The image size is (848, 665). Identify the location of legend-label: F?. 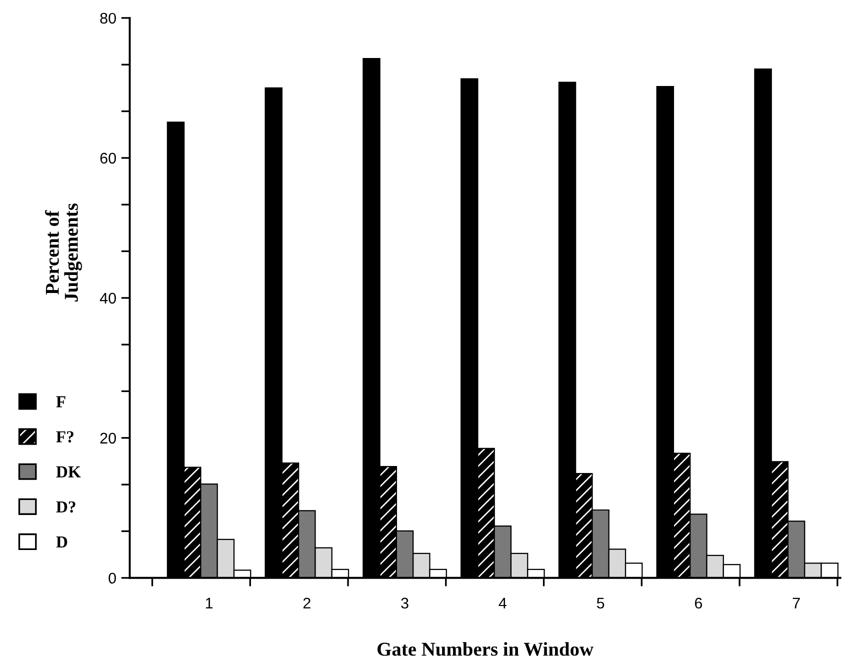
(65, 437).